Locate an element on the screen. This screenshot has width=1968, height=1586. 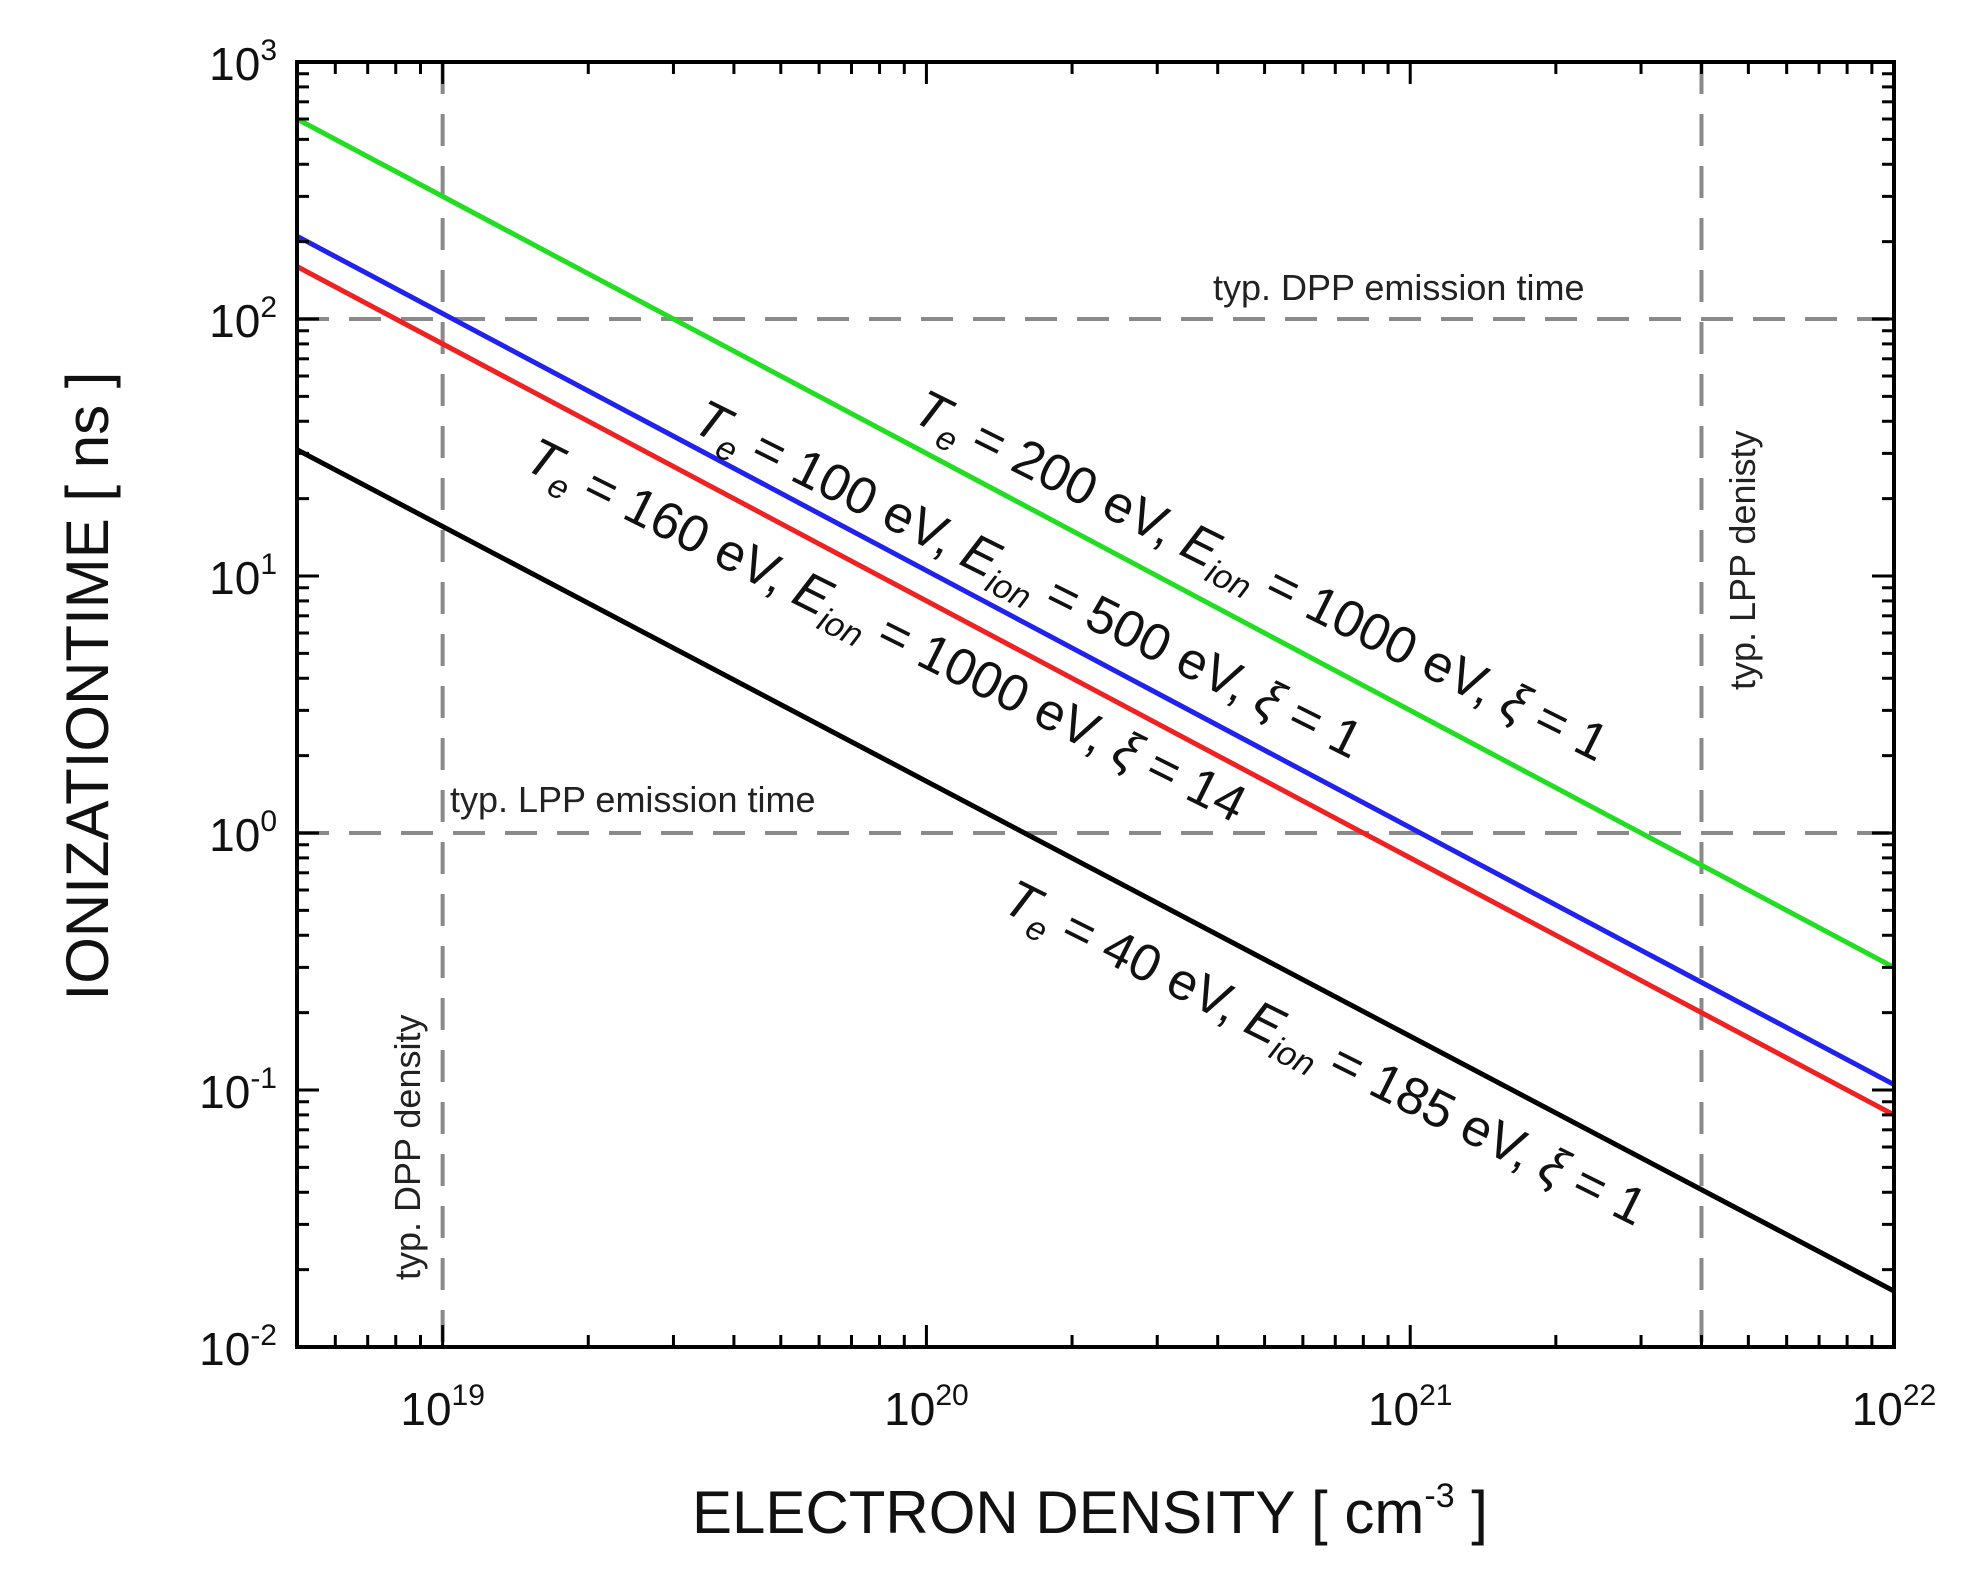
ref-label-dpp-emission-time: typ. DPP emission time is located at coordinates (1398, 287).